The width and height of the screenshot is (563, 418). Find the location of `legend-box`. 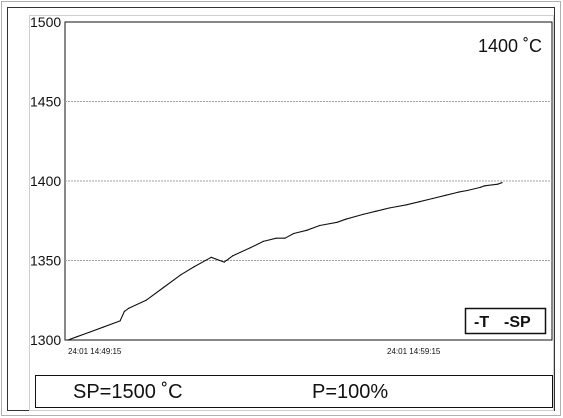

legend-box is located at coordinates (505, 321).